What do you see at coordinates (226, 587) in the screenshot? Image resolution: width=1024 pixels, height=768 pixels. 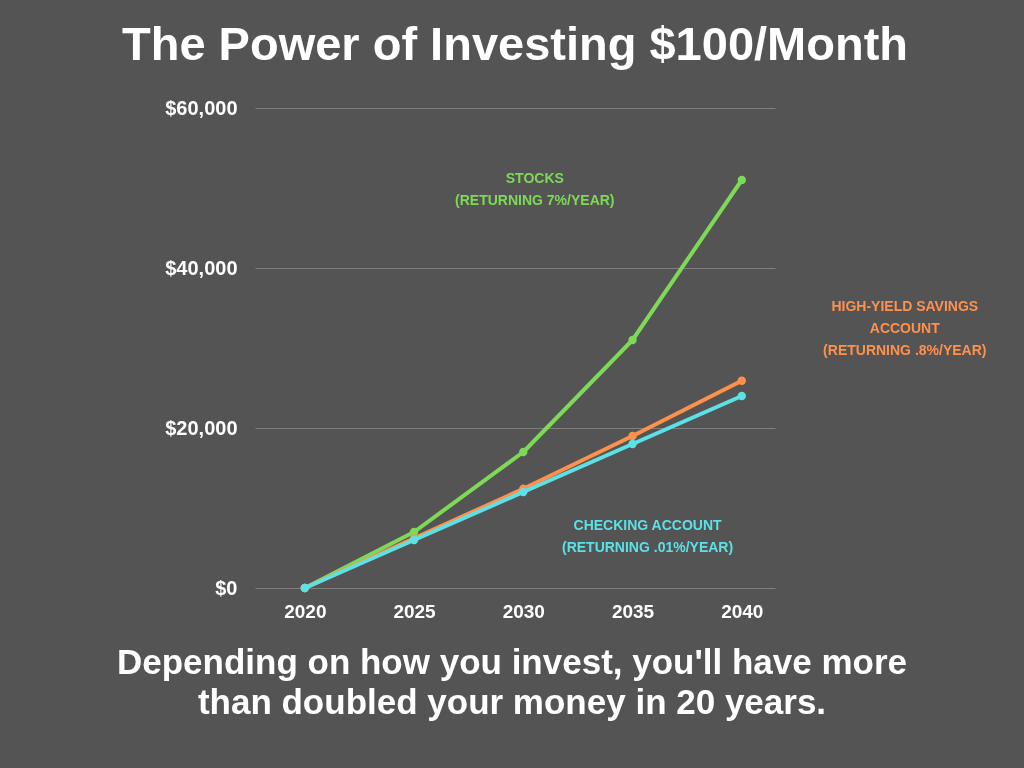 I see `y-tick-label: $0` at bounding box center [226, 587].